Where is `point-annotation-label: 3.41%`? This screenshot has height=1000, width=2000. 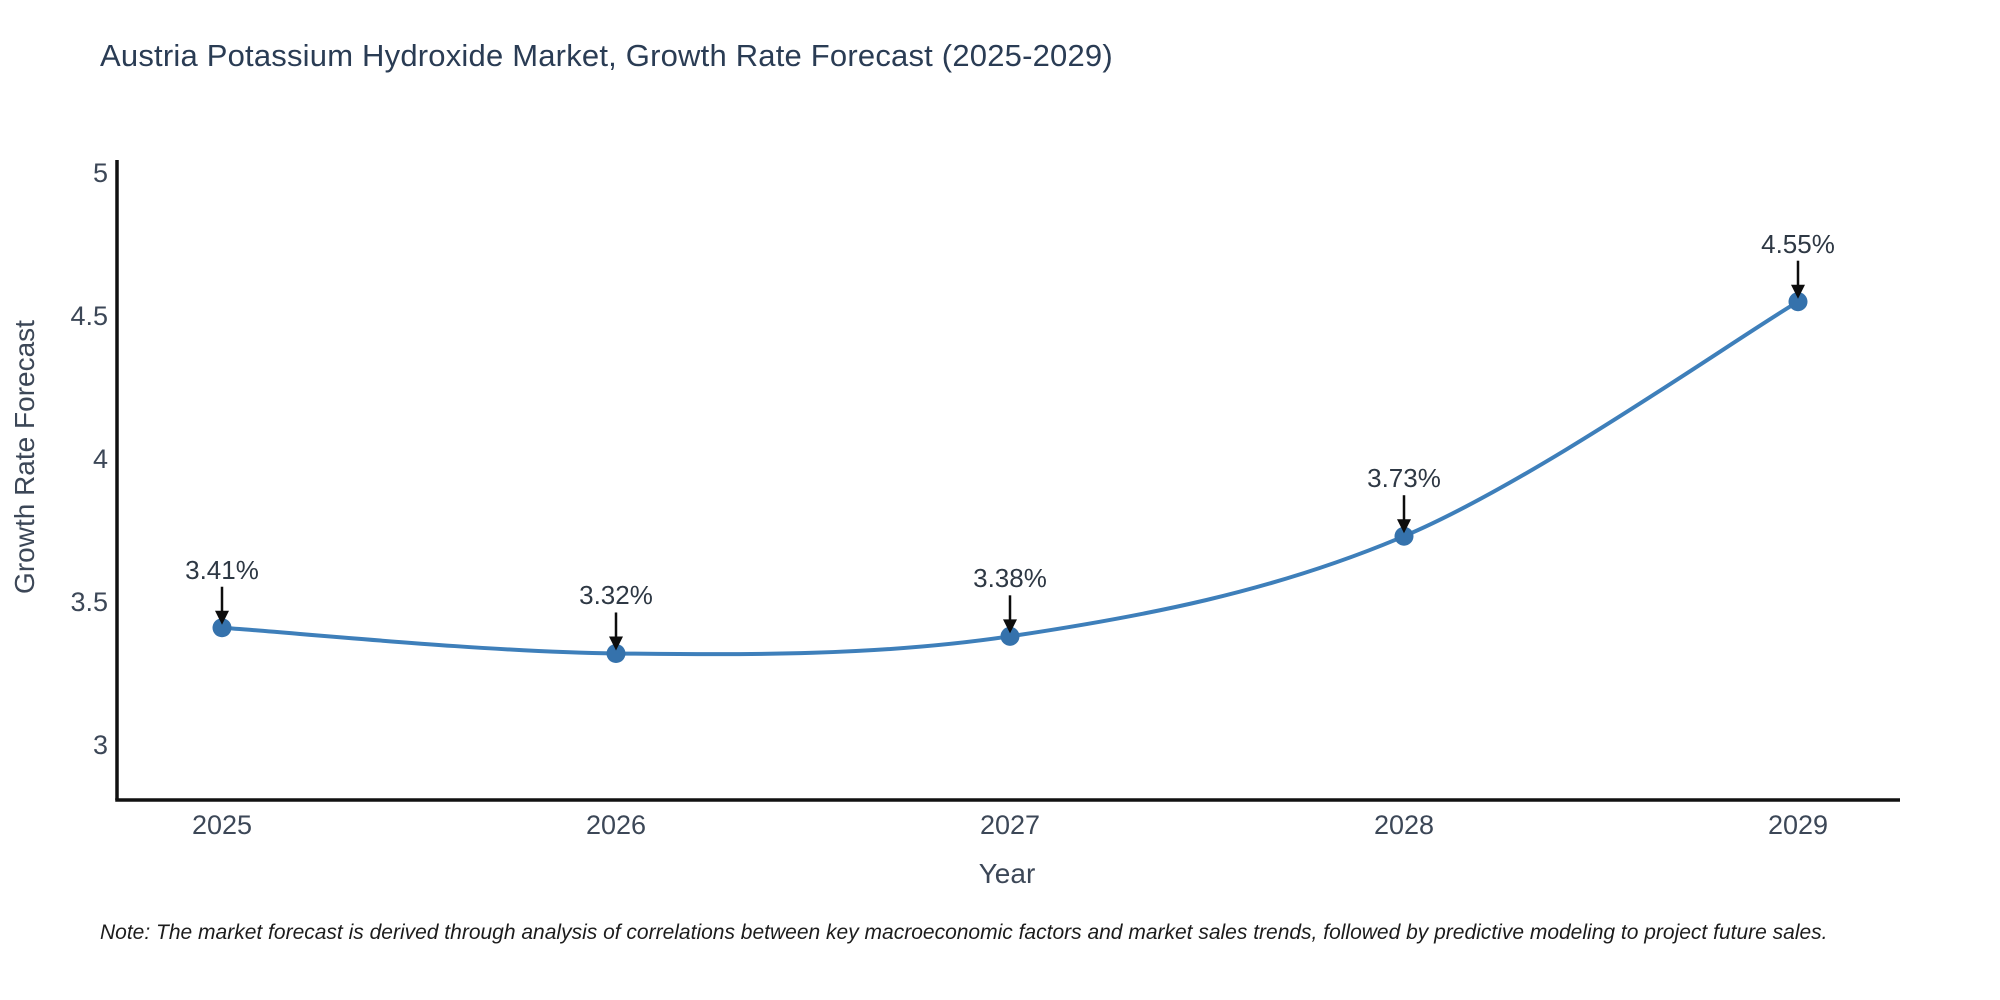 point-annotation-label: 3.41% is located at coordinates (222, 569).